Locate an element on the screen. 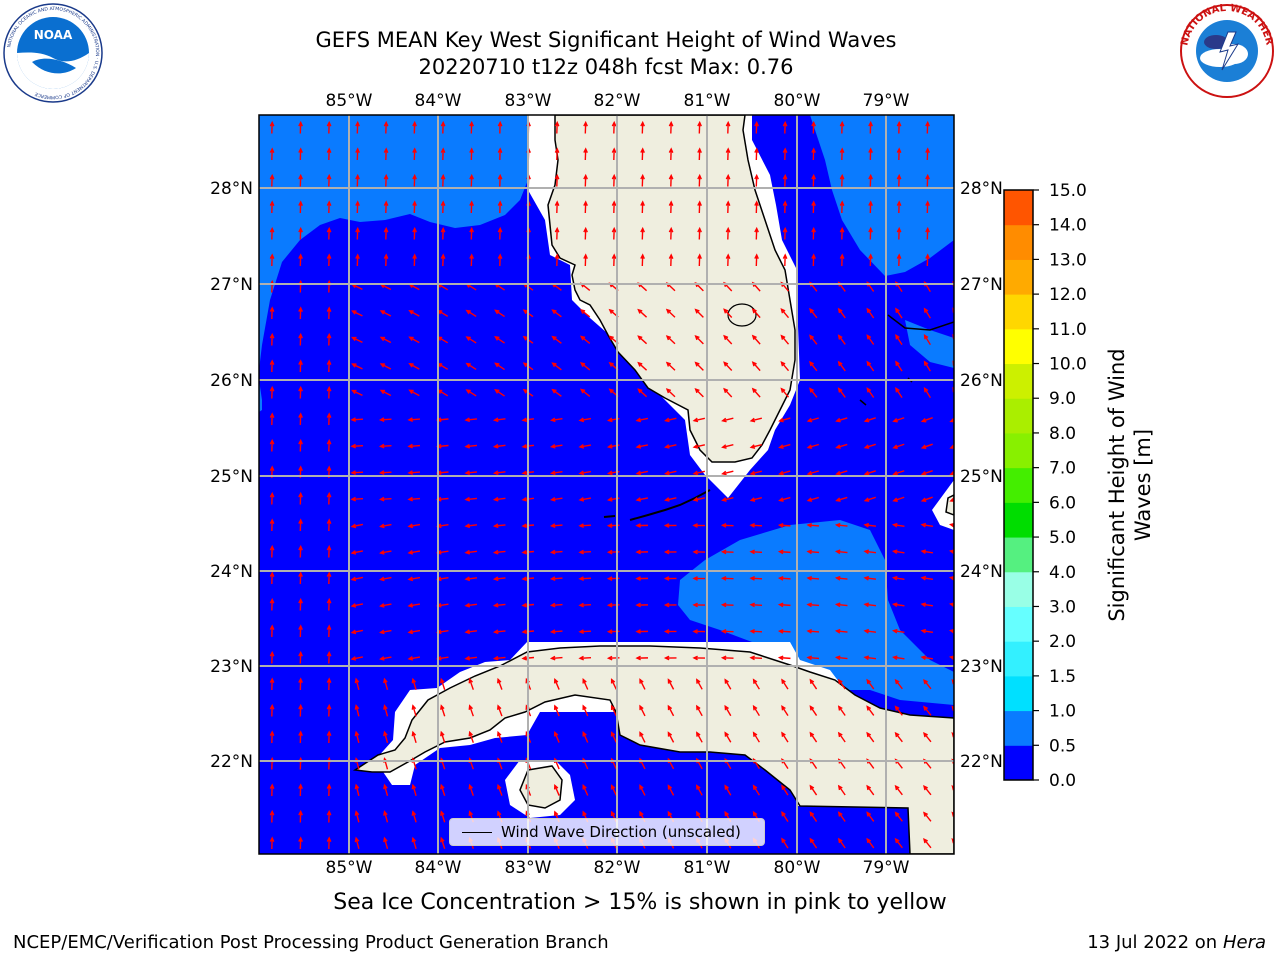 The image size is (1280, 960). colorbar-label: Significant Height of Wind Waves [m] is located at coordinates (1130, 485).